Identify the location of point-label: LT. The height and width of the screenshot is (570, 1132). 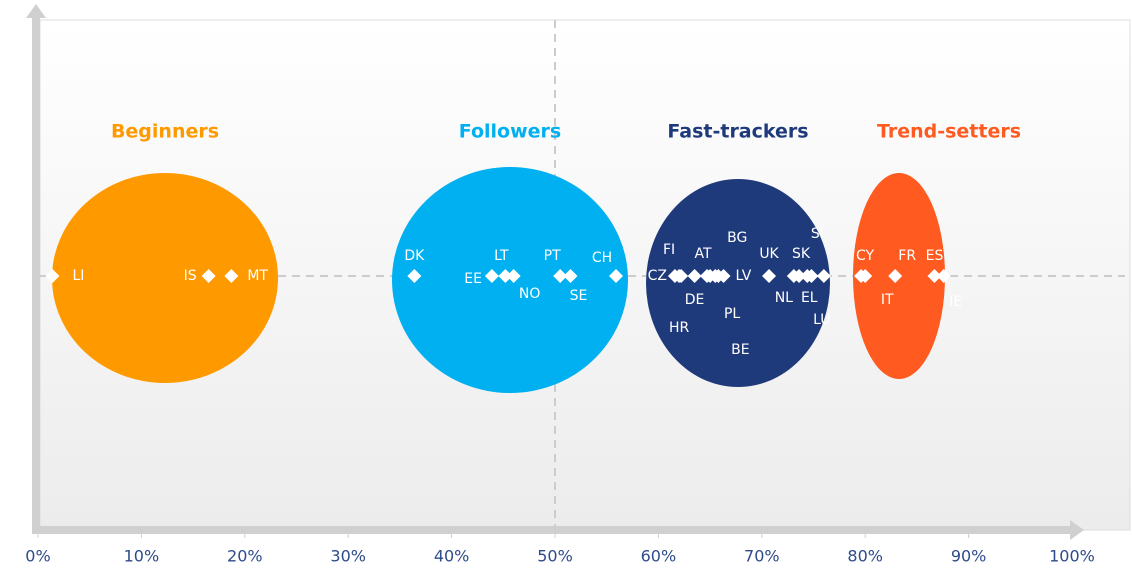
(501, 256).